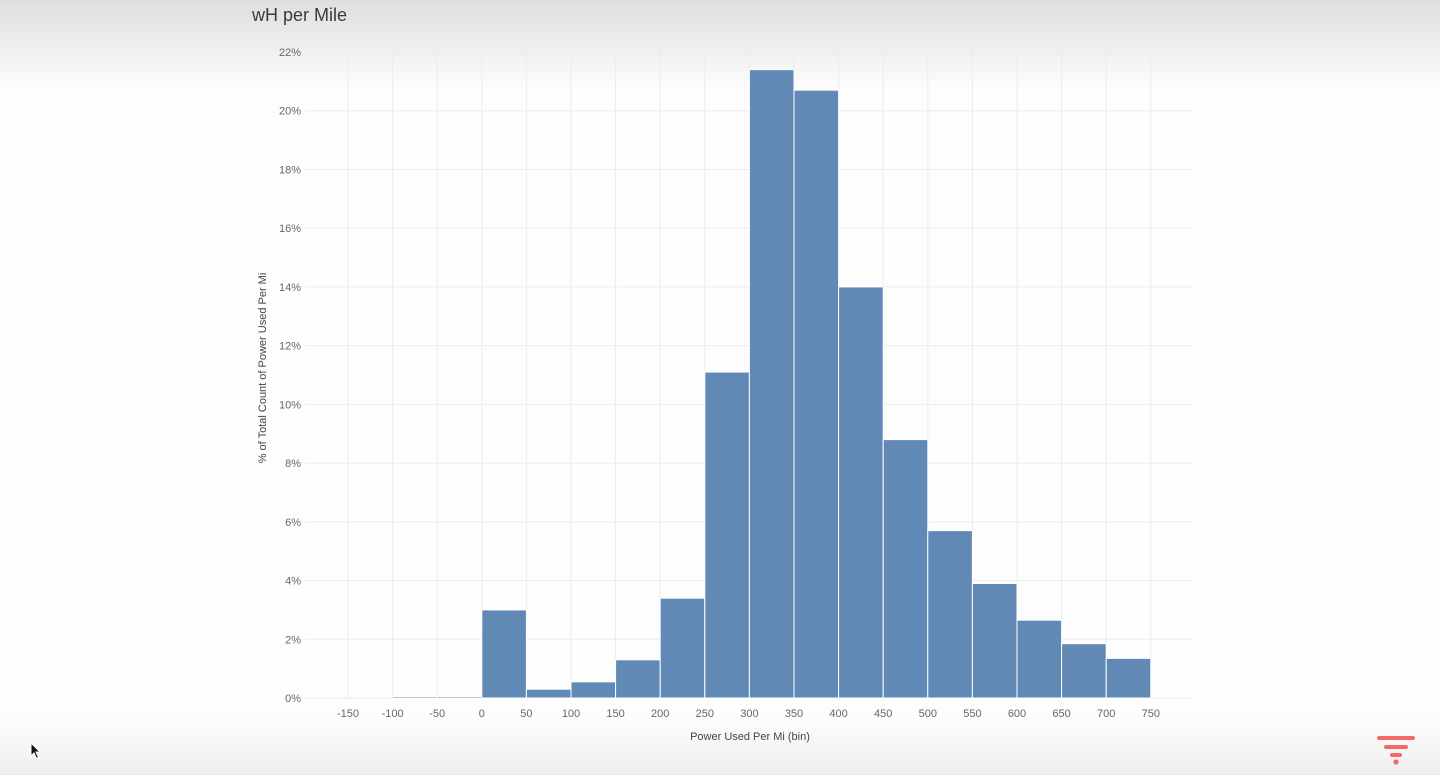  What do you see at coordinates (571, 714) in the screenshot?
I see `x-tick-label: 100` at bounding box center [571, 714].